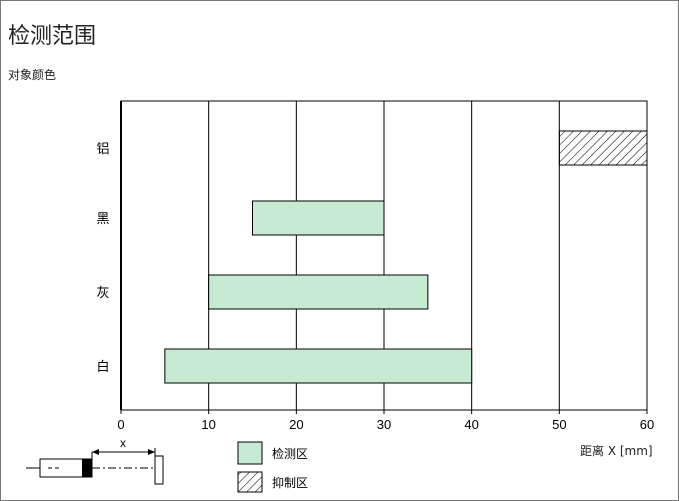  What do you see at coordinates (102, 219) in the screenshot?
I see `y-category-label: 黑` at bounding box center [102, 219].